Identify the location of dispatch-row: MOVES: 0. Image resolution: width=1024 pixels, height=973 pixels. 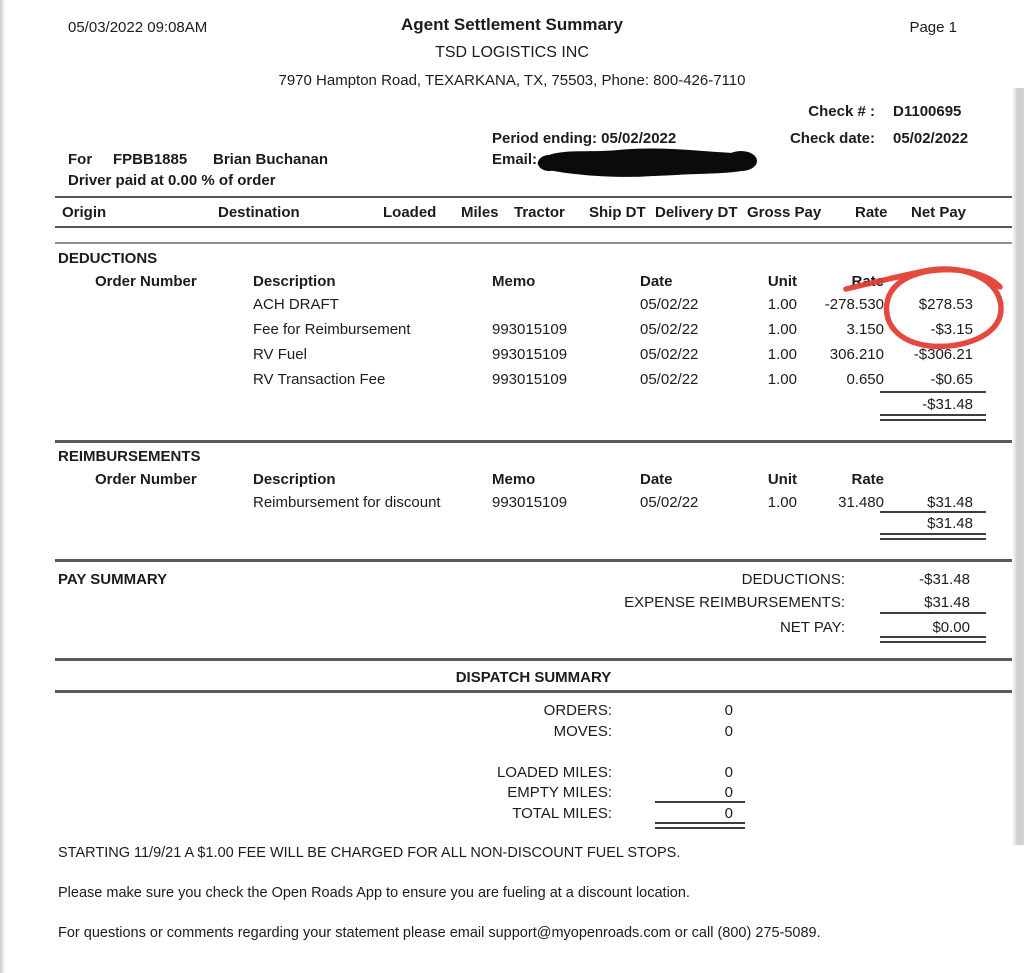
(512, 732).